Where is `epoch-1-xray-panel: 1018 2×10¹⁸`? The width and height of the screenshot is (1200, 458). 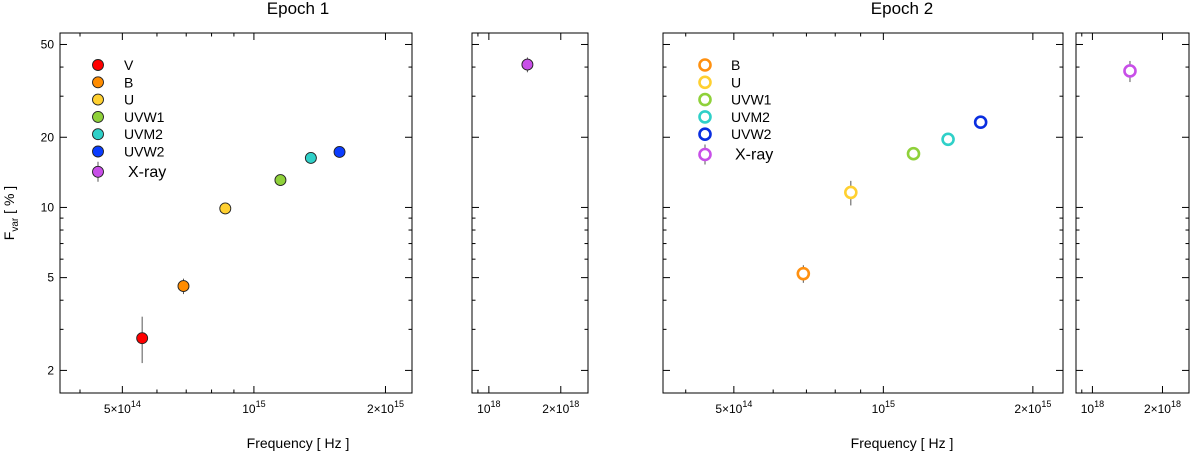 epoch-1-xray-panel: 1018 2×10¹⁸ is located at coordinates (530, 224).